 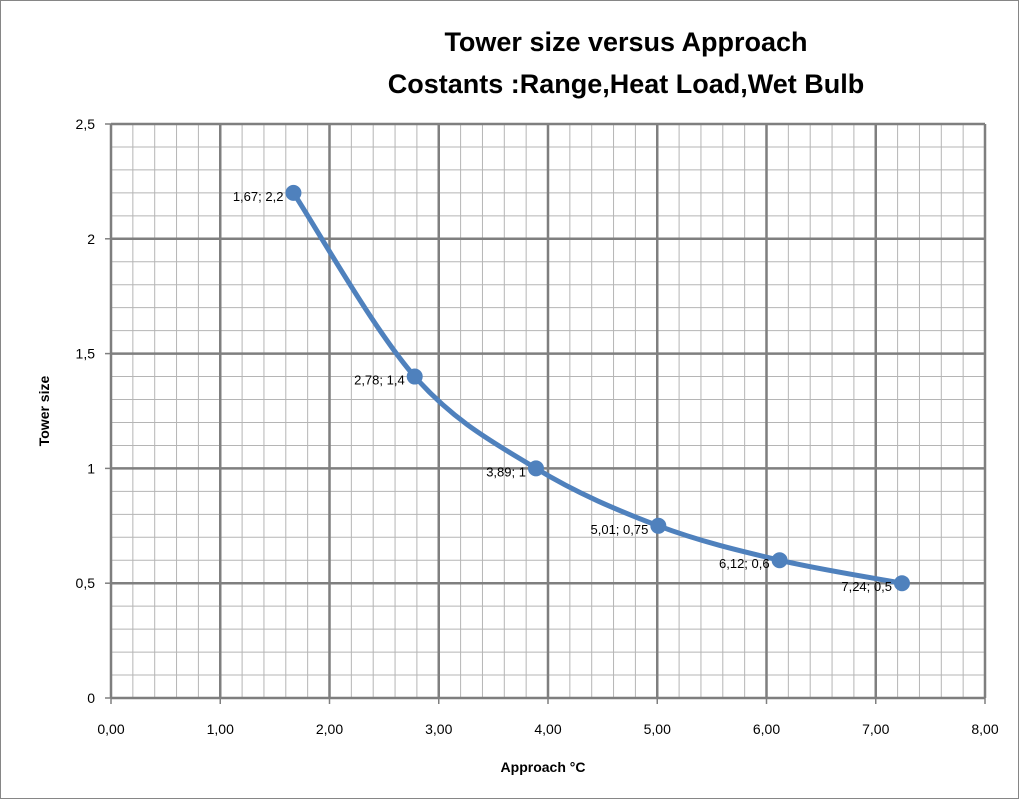 I want to click on chart-title-line-1: Tower size versus Approach, so click(x=626, y=42).